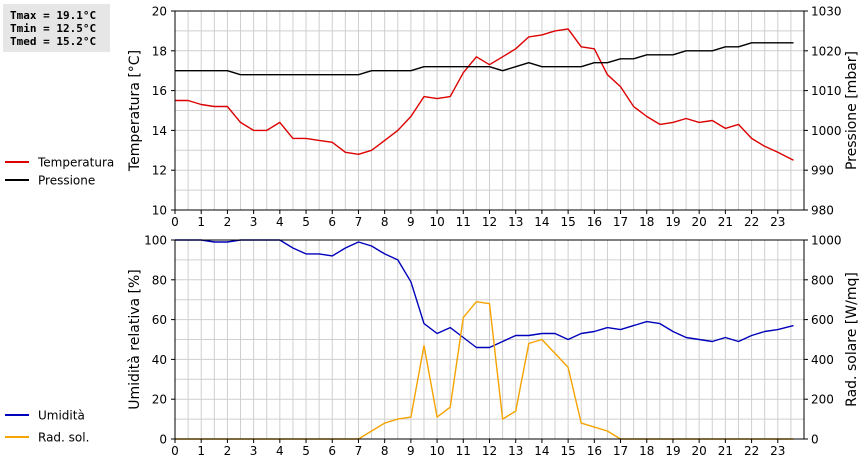 This screenshot has height=460, width=860. Describe the element at coordinates (159, 171) in the screenshot. I see `y-tick-label-left: 12` at that location.